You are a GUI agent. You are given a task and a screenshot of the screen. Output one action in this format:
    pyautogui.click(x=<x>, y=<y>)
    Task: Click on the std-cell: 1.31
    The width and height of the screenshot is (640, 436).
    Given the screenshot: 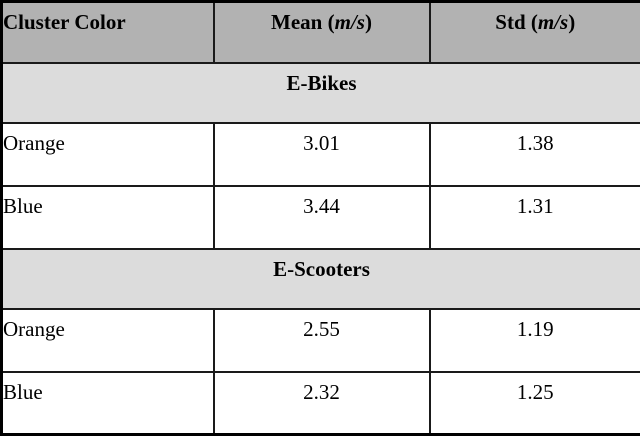 What is the action you would take?
    pyautogui.click(x=534, y=217)
    